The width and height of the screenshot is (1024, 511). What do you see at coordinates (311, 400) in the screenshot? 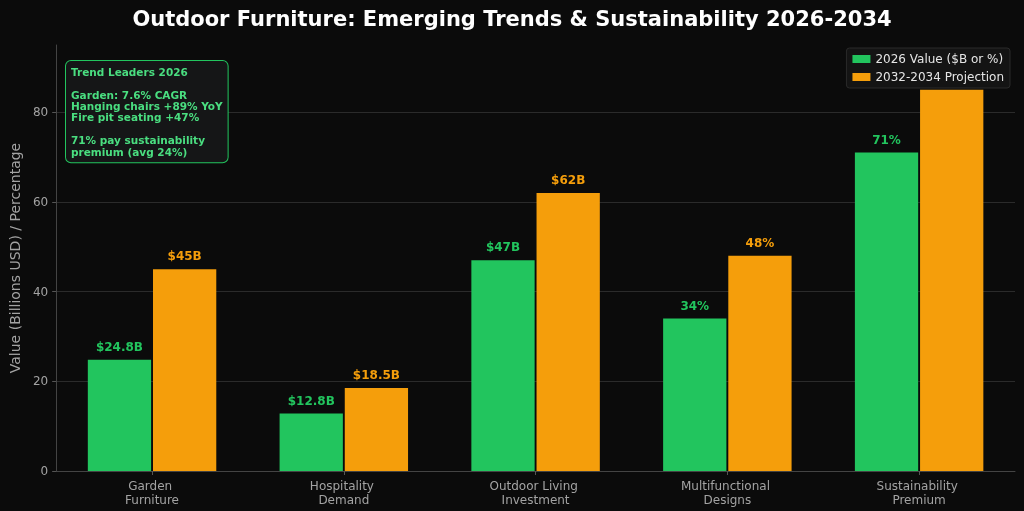
I see `data-label: $12.8B` at bounding box center [311, 400].